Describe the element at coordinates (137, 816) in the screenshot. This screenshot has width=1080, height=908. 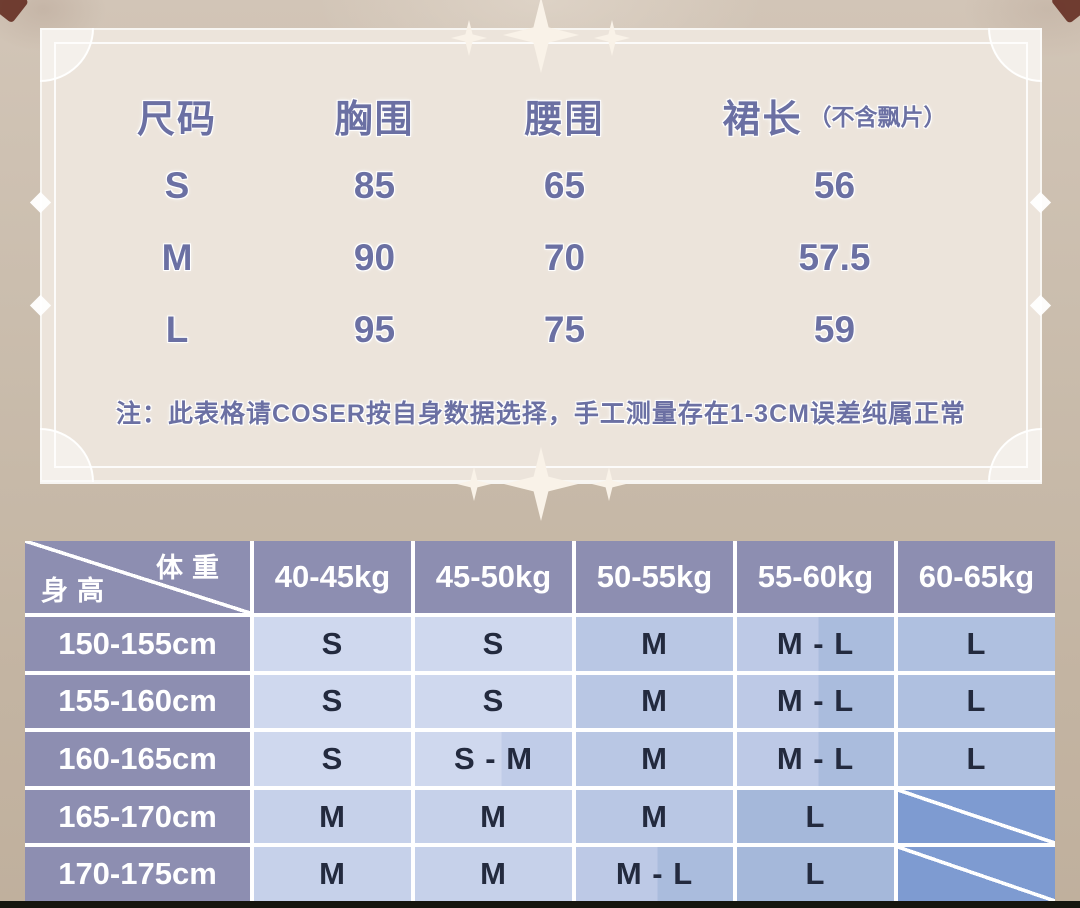
I see `height-row-header: 165-170cm` at that location.